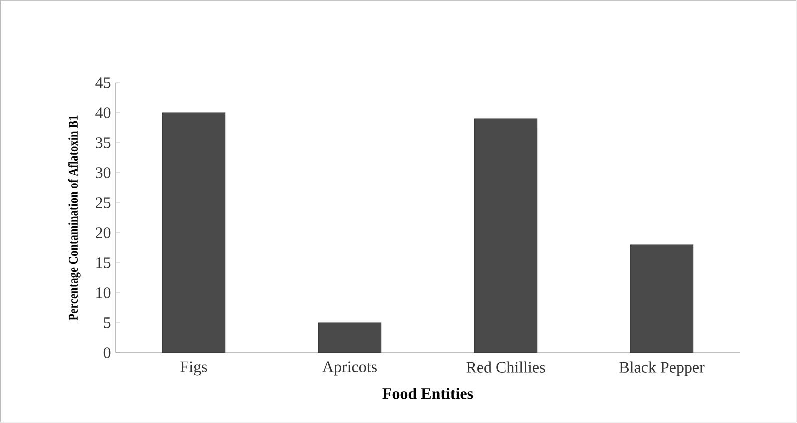  I want to click on x-tick-label: Apricots, so click(349, 369).